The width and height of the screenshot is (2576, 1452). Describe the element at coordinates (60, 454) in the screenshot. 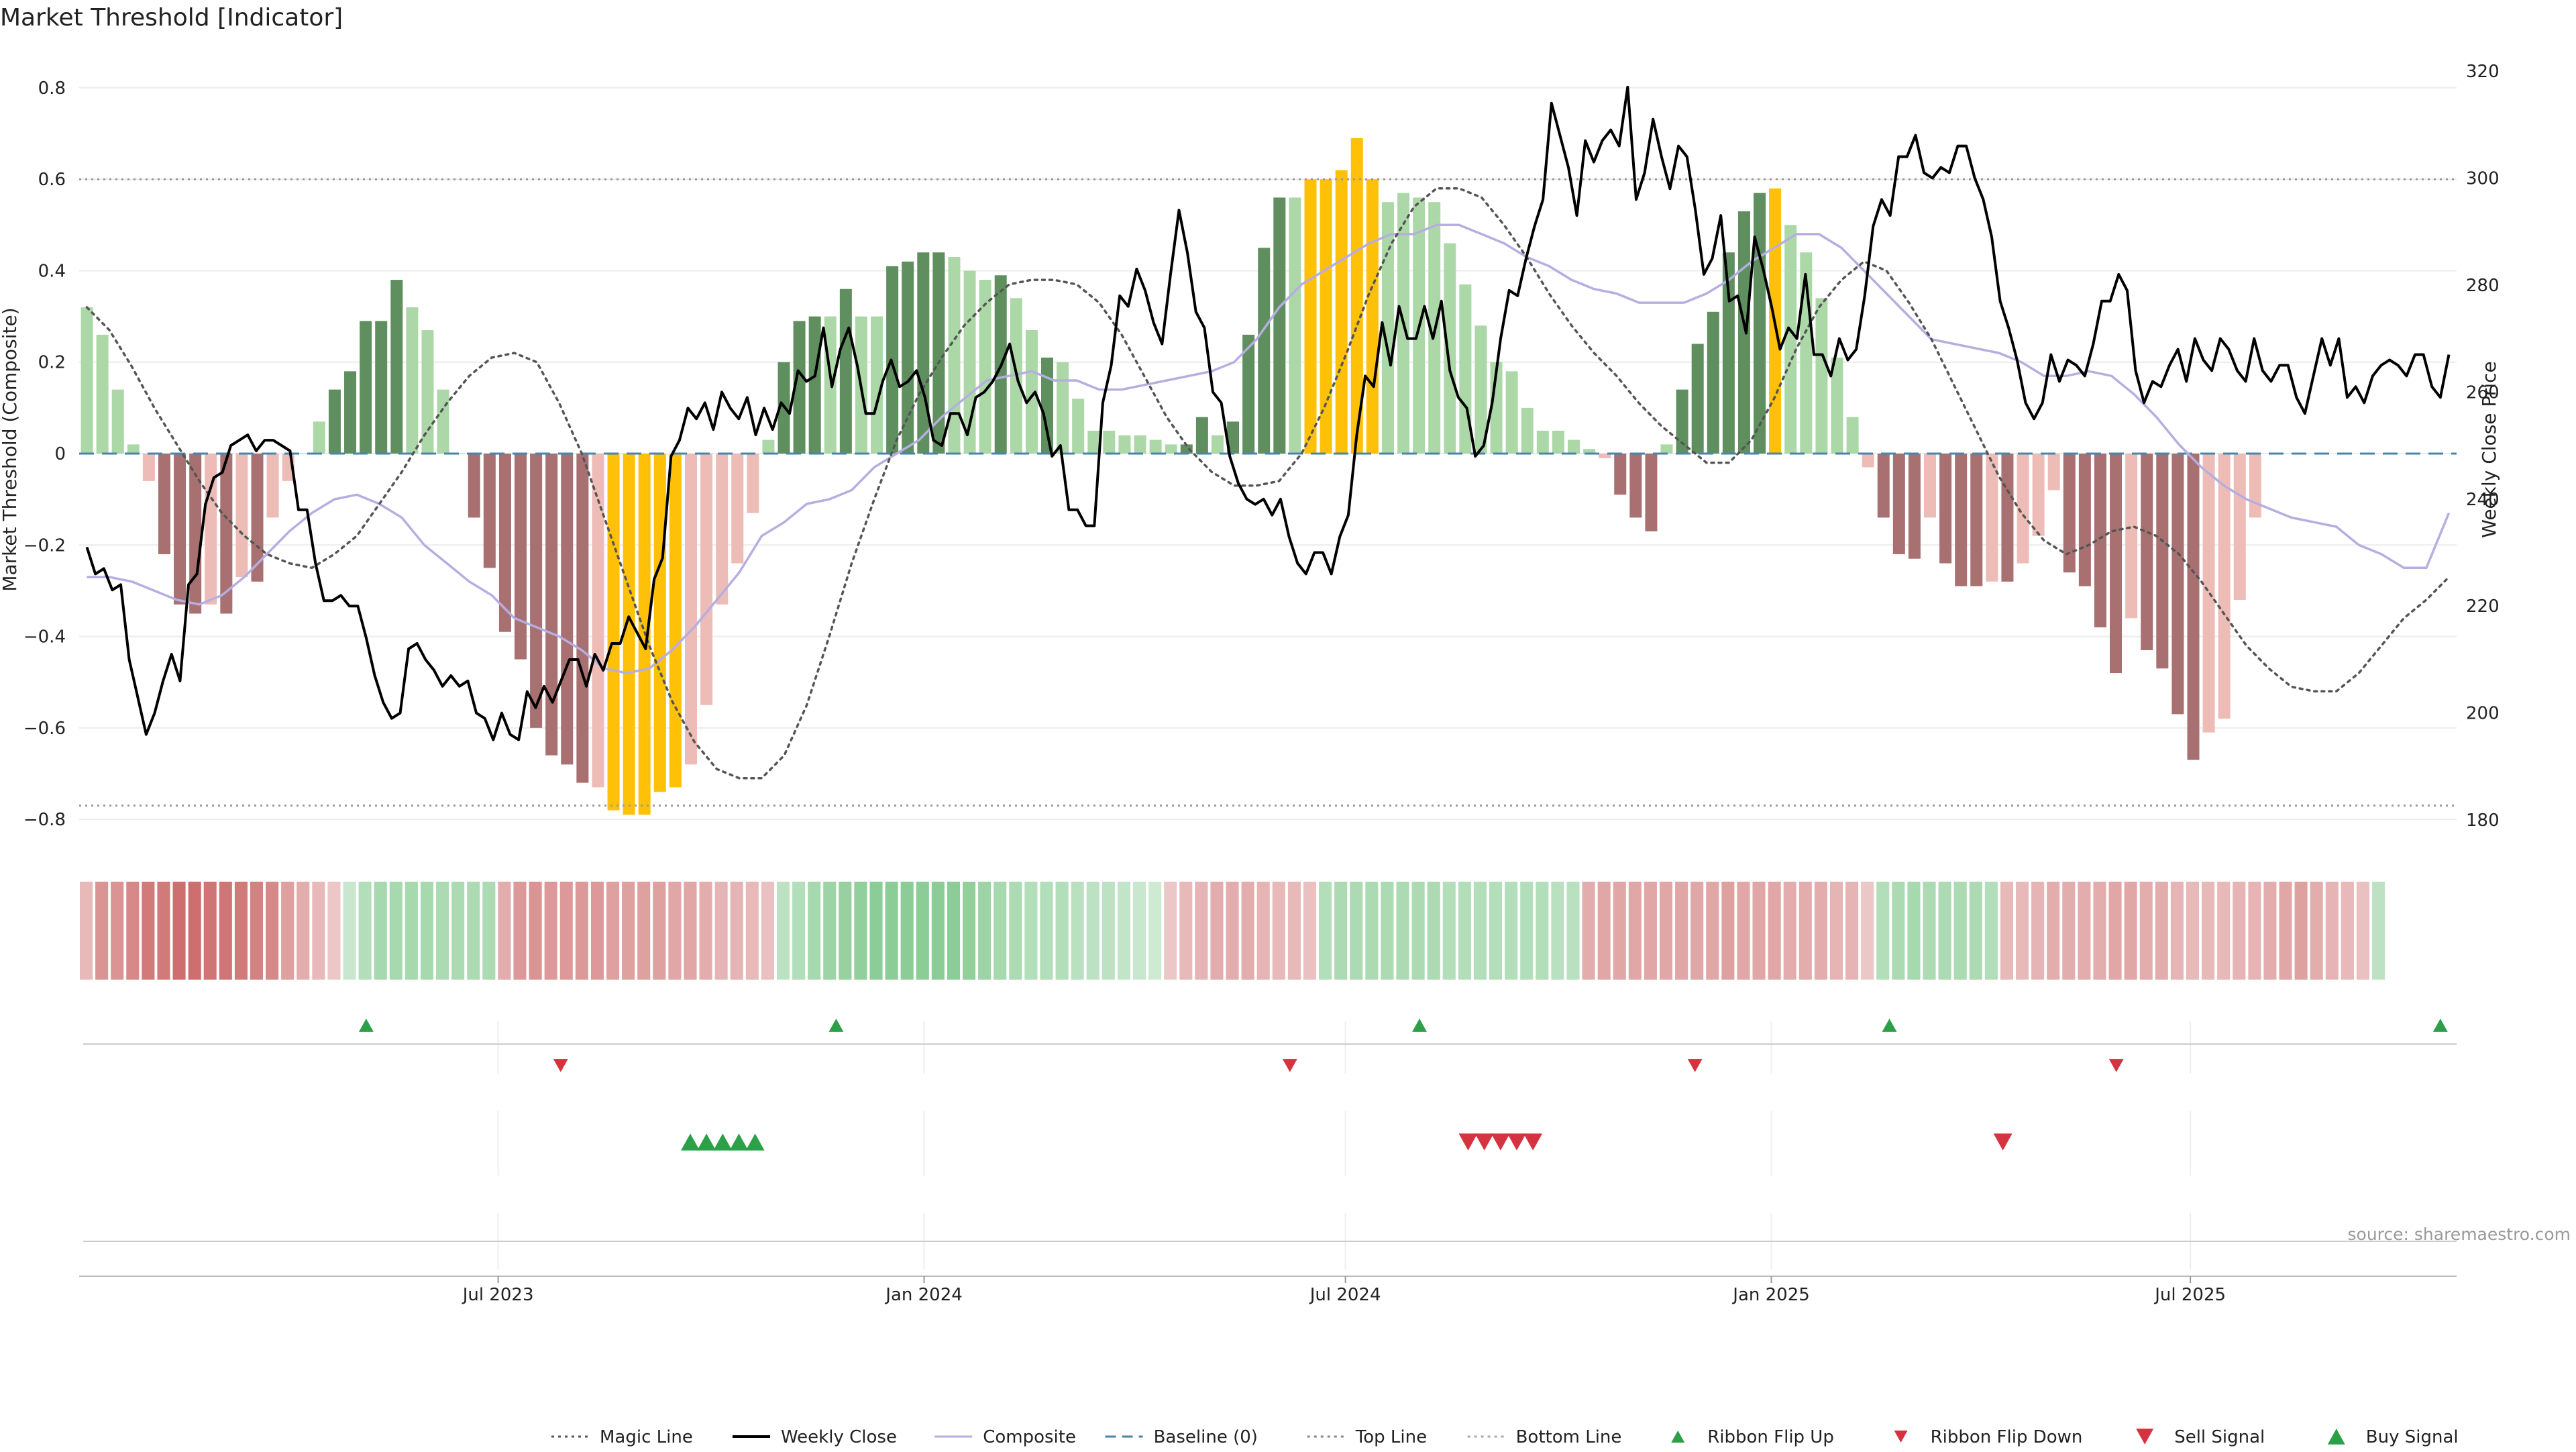

I see `y-tick-label: 0` at that location.